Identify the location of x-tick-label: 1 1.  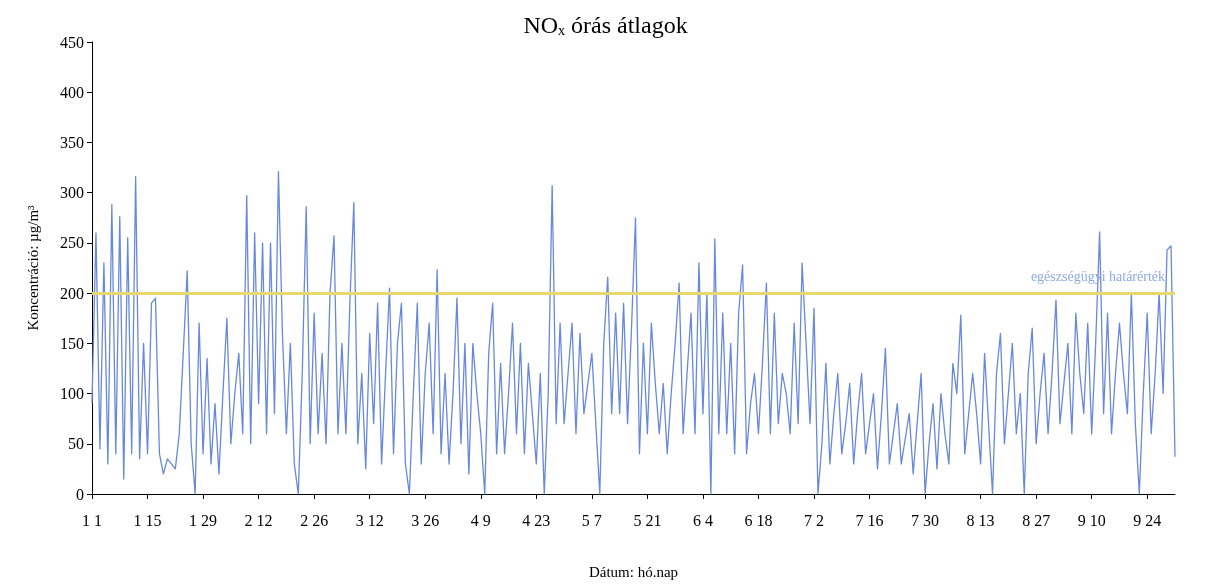
(92, 520).